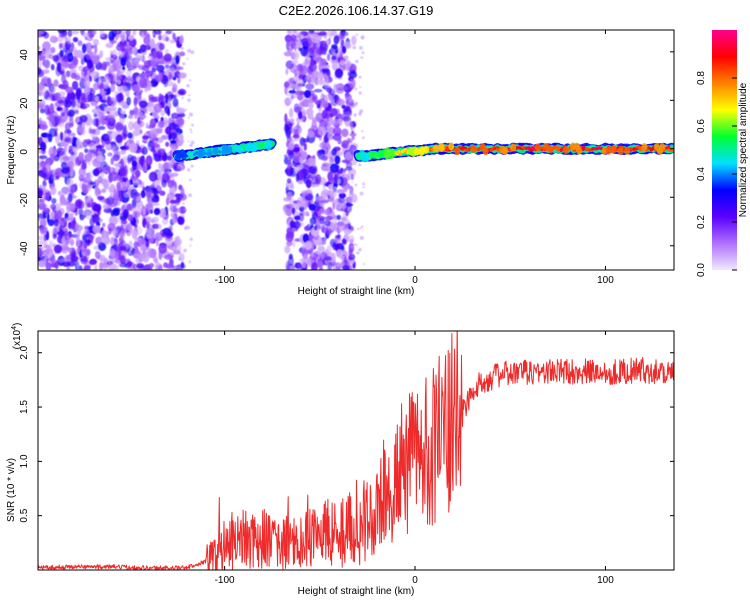  I want to click on y-multiplier-text: (x104), so click(17, 336).